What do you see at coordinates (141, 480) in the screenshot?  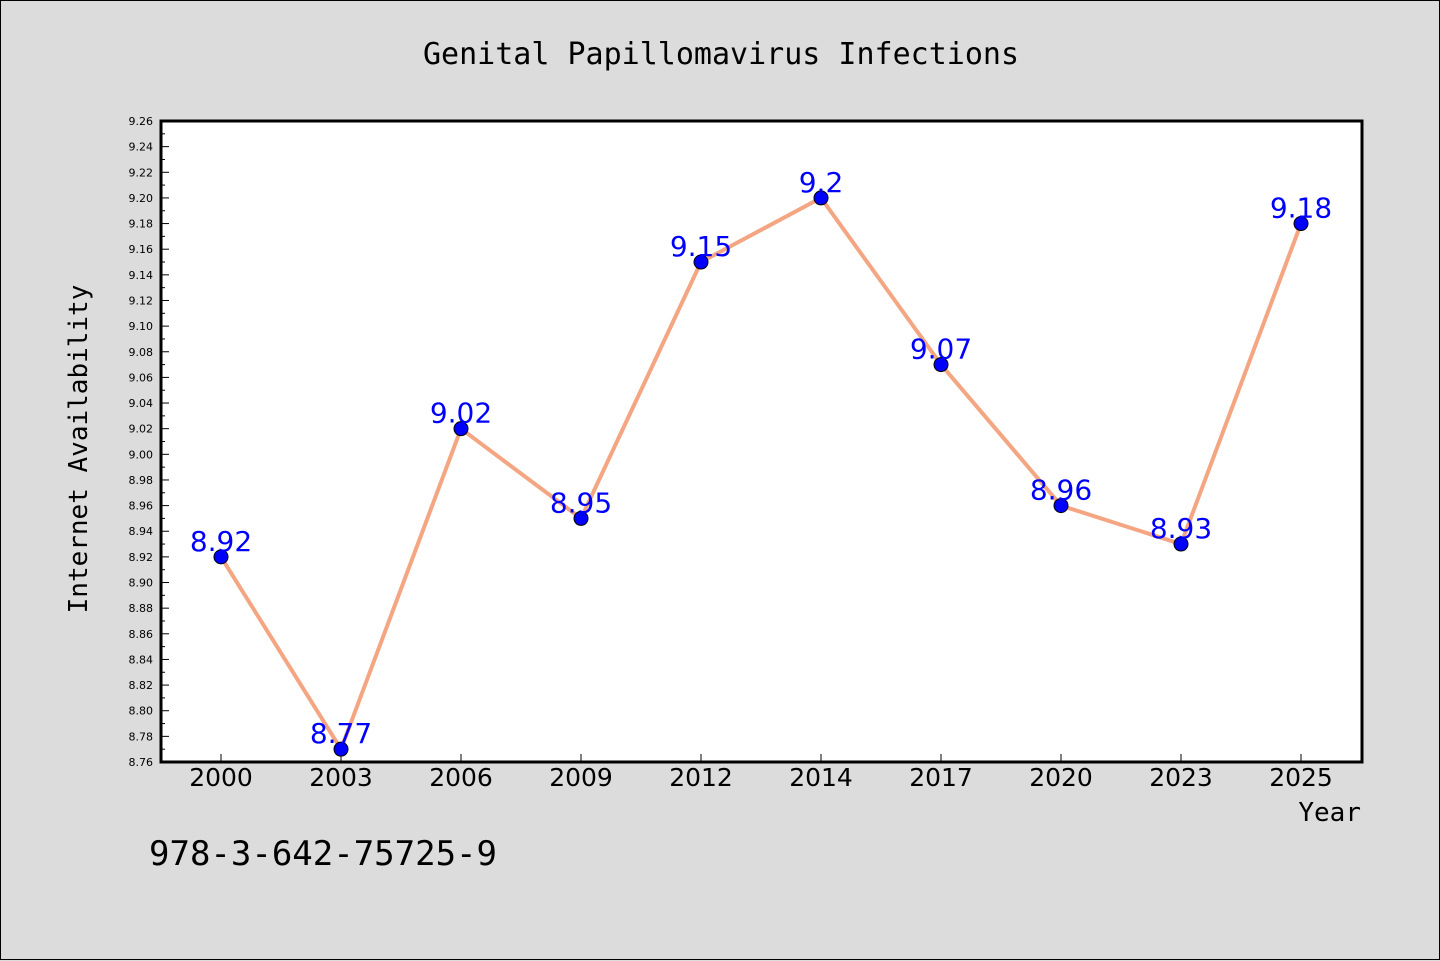 I see `y-tick-label: 8.98` at bounding box center [141, 480].